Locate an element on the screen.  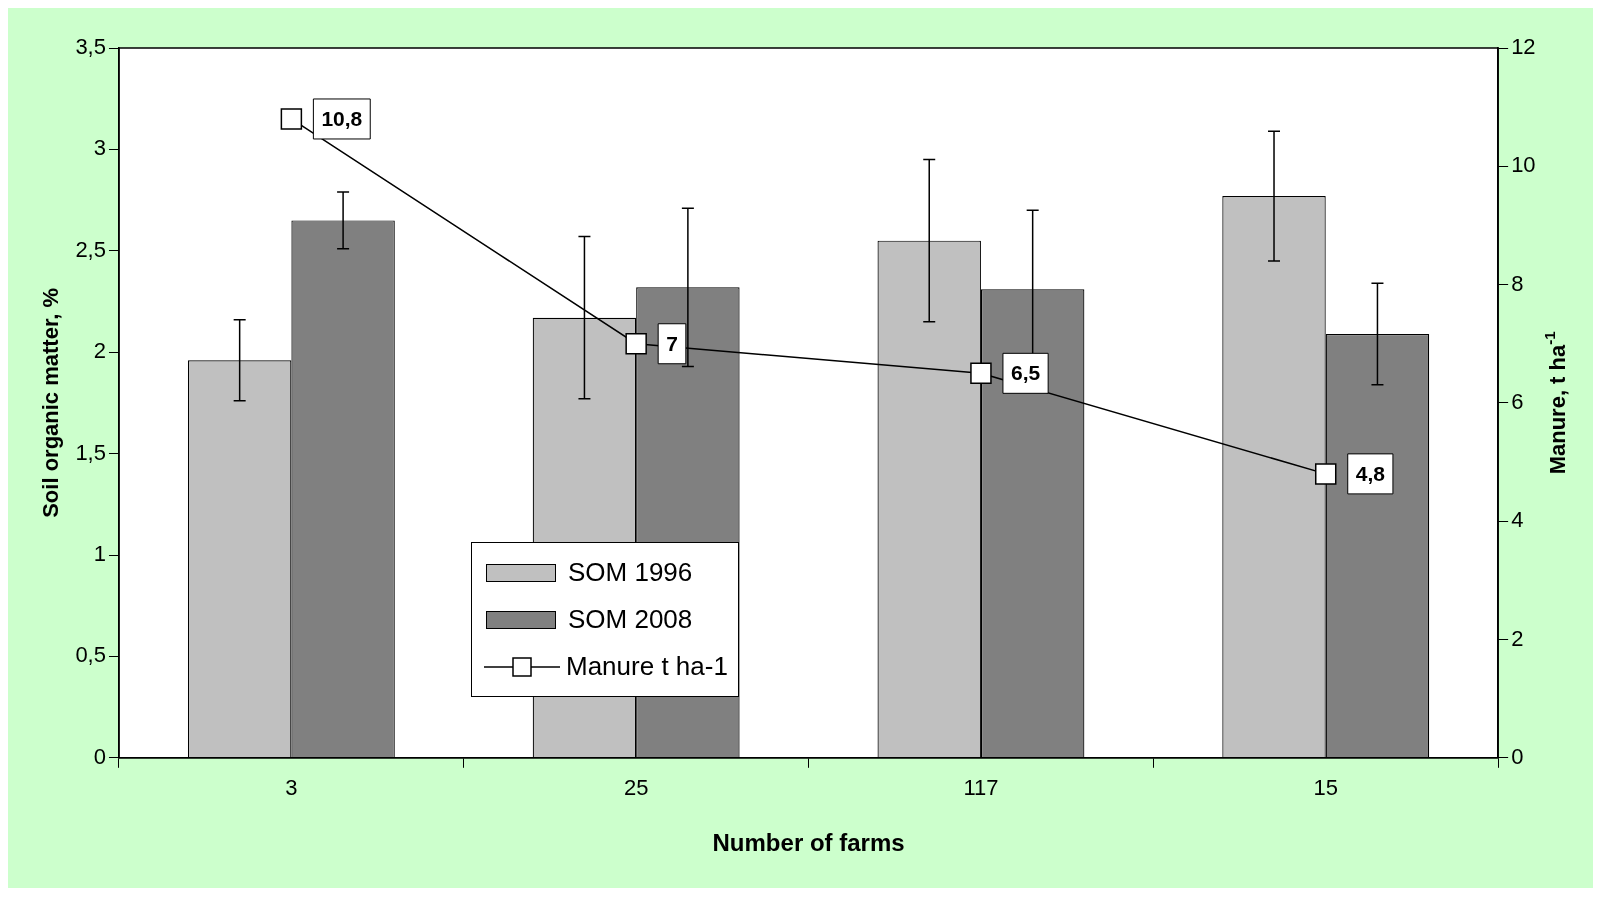
legend-label: Manure t ha-1 is located at coordinates (647, 666).